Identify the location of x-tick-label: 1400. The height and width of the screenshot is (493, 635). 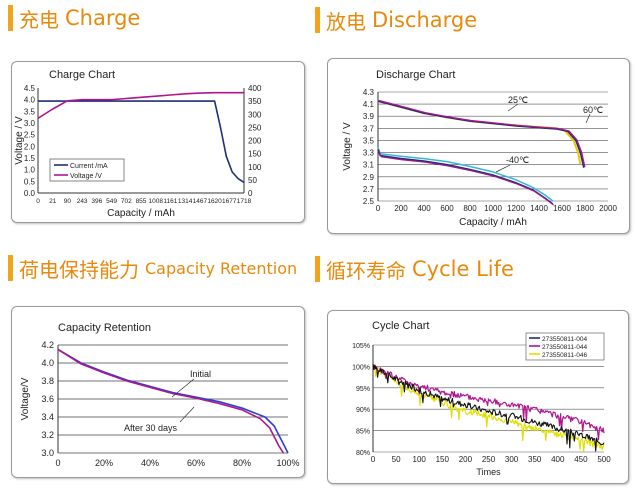
(539, 208).